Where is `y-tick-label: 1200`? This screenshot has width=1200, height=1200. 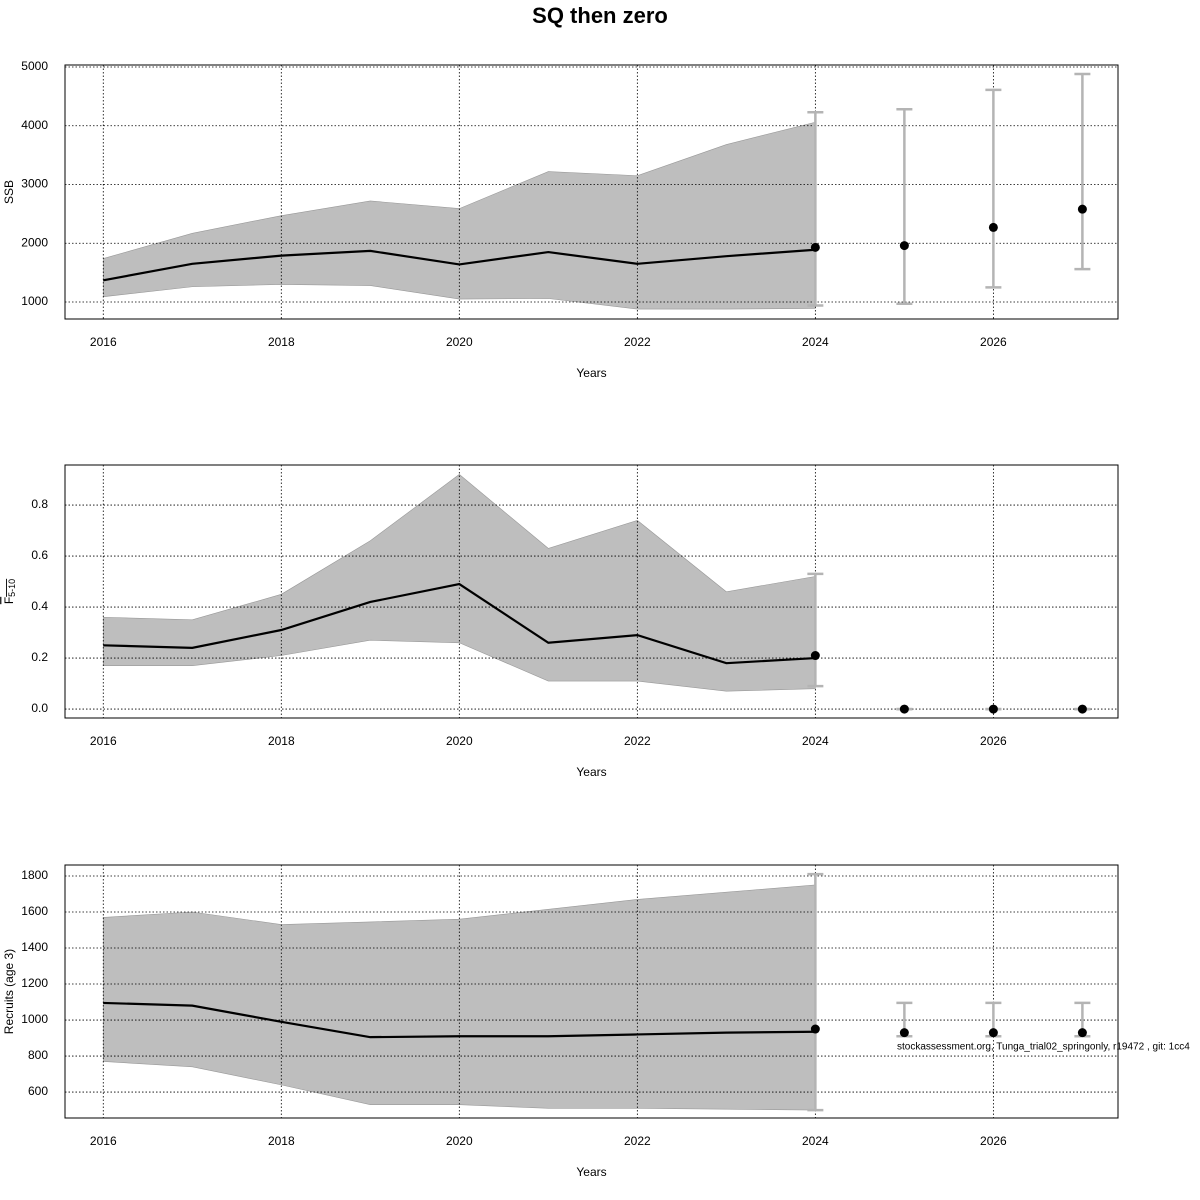 y-tick-label: 1200 is located at coordinates (34, 983).